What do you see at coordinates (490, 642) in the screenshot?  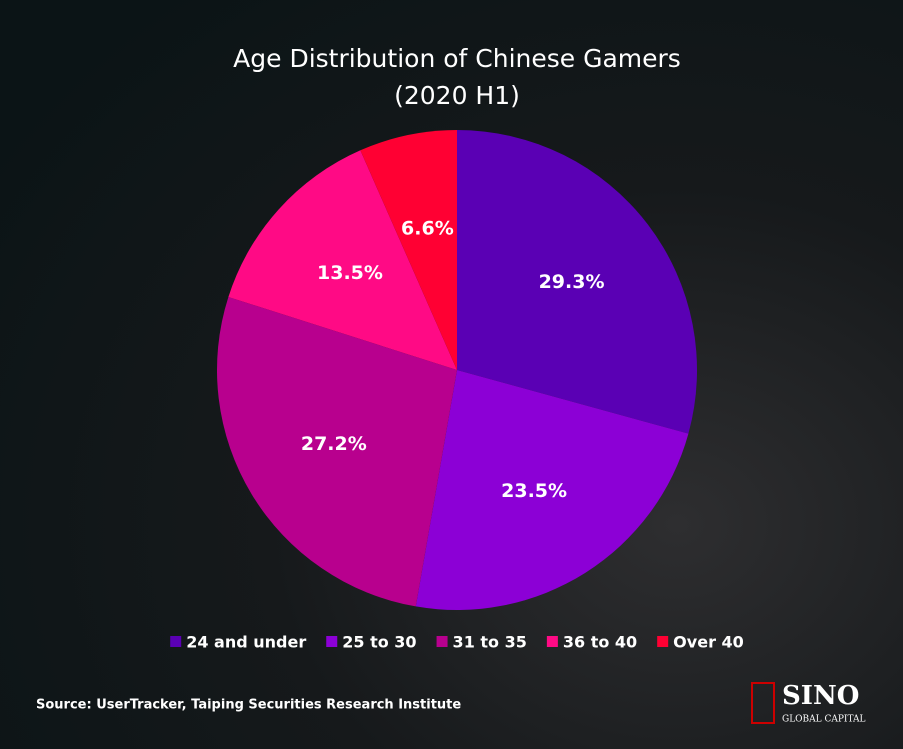 I see `legend-label: 31 to 35` at bounding box center [490, 642].